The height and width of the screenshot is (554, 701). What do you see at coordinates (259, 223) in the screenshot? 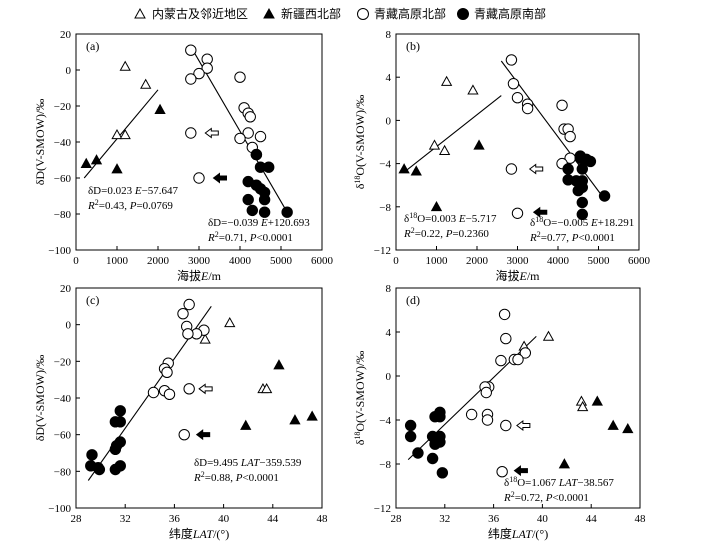
I see `regression-equation: δD=−0.039 E+120.693` at bounding box center [259, 223].